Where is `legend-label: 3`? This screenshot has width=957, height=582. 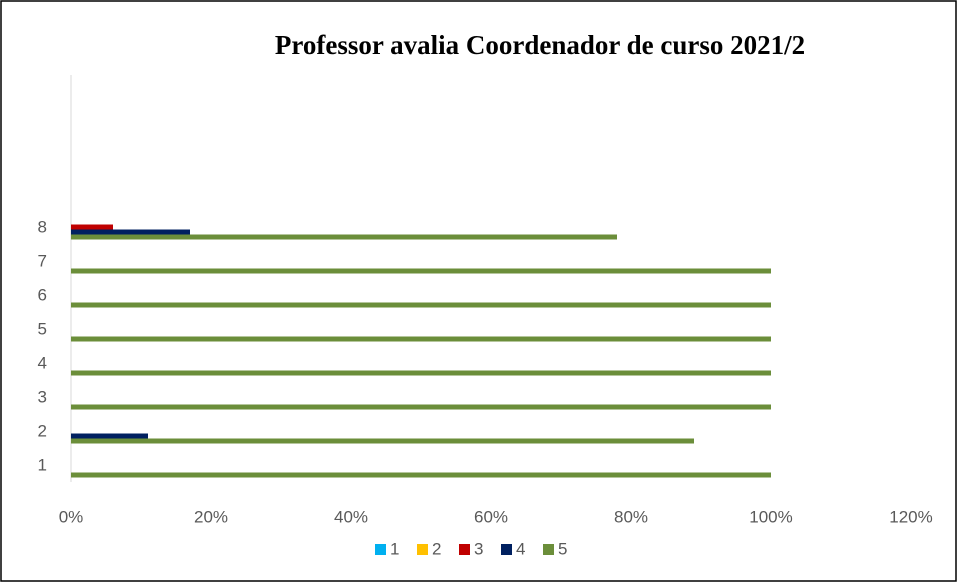 legend-label: 3 is located at coordinates (478, 548).